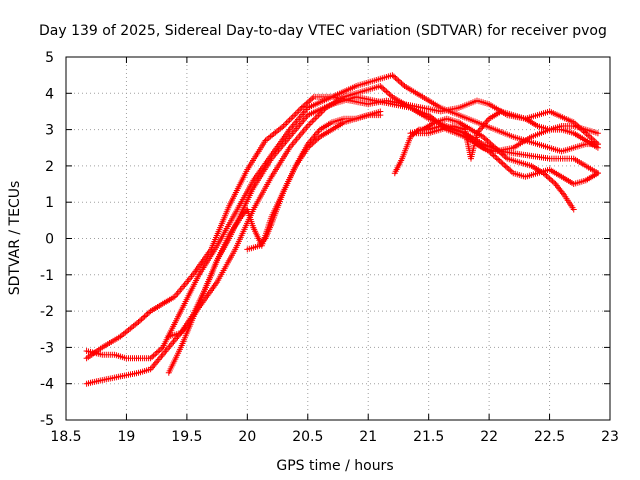 This screenshot has height=480, width=640. Describe the element at coordinates (49, 94) in the screenshot. I see `y-tick-label: 4` at that location.